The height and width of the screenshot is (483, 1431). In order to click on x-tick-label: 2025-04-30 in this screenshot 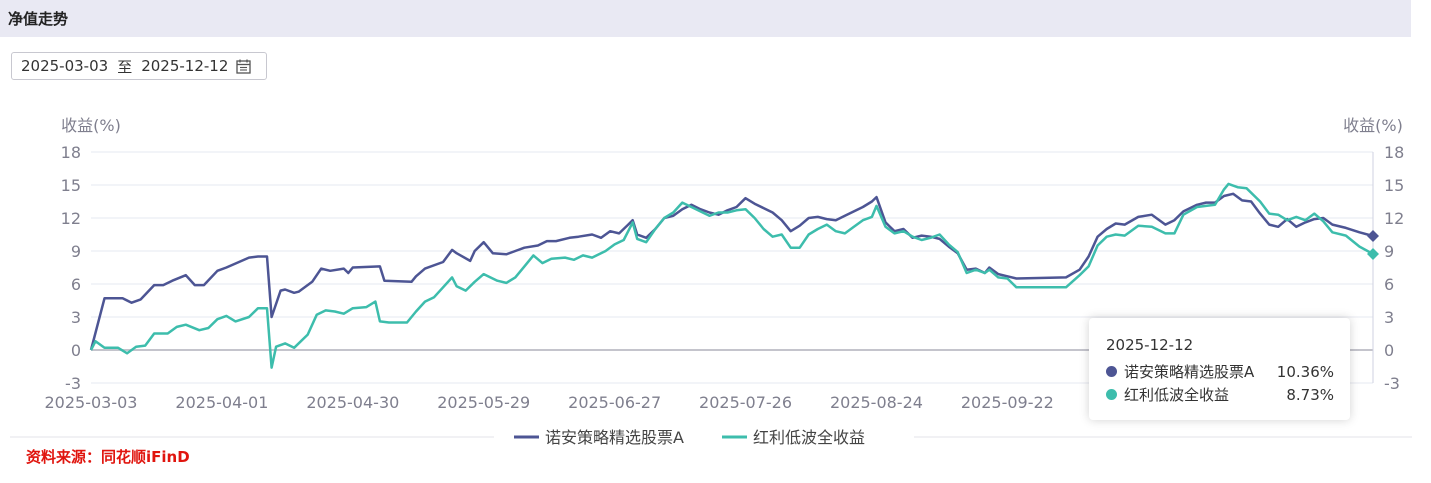, I will do `click(352, 402)`.